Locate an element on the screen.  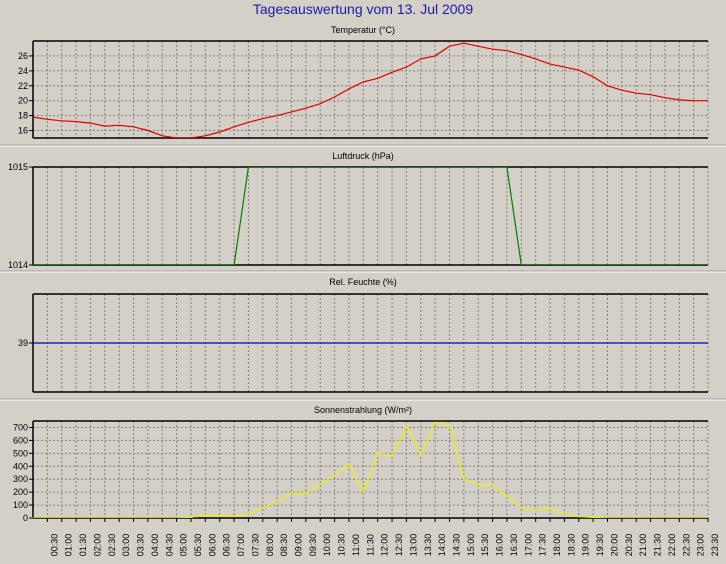
x-tick-label: 17:30 is located at coordinates (543, 545).